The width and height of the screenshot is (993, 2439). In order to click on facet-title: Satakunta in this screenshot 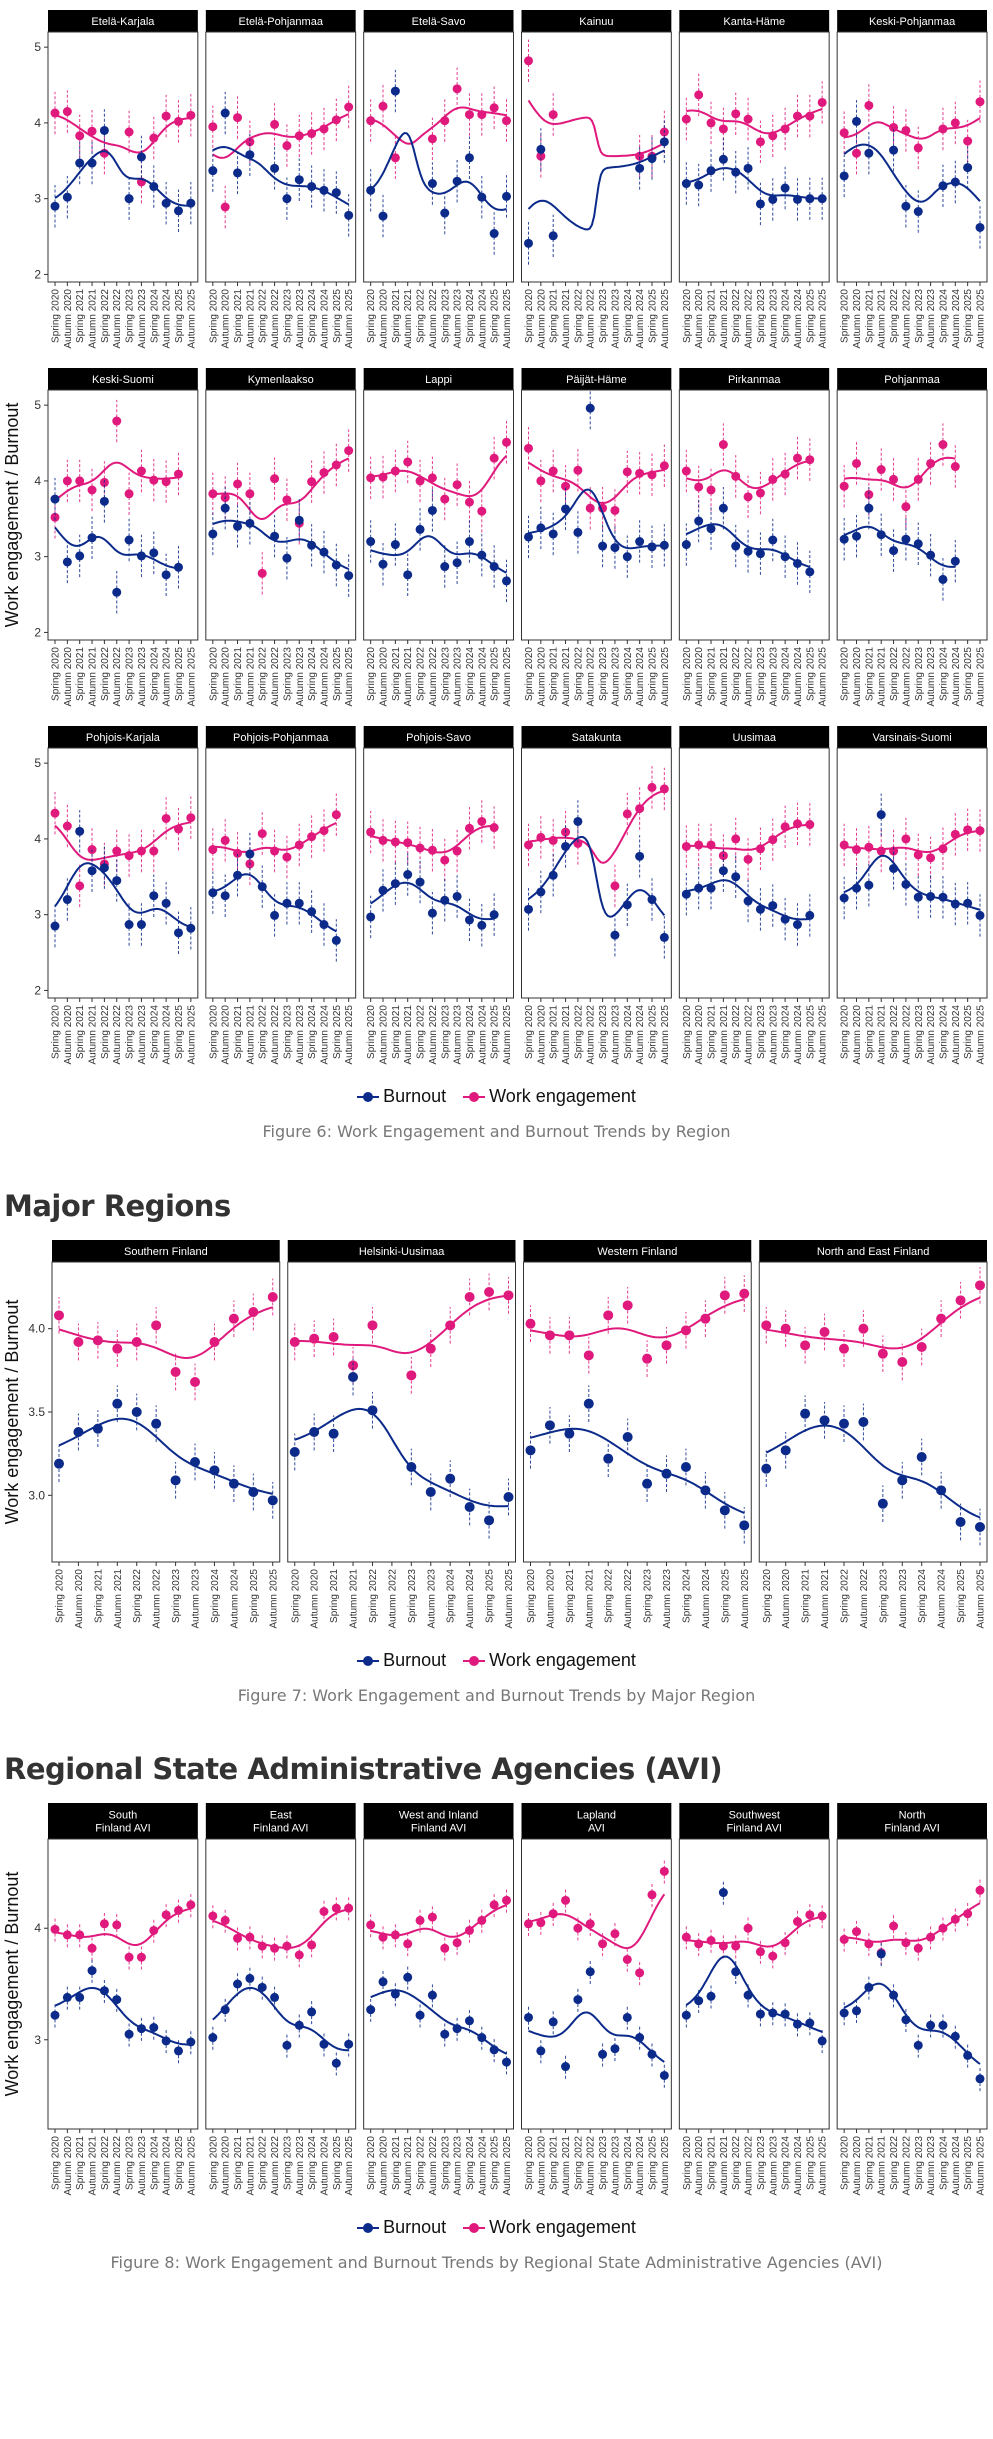, I will do `click(597, 738)`.